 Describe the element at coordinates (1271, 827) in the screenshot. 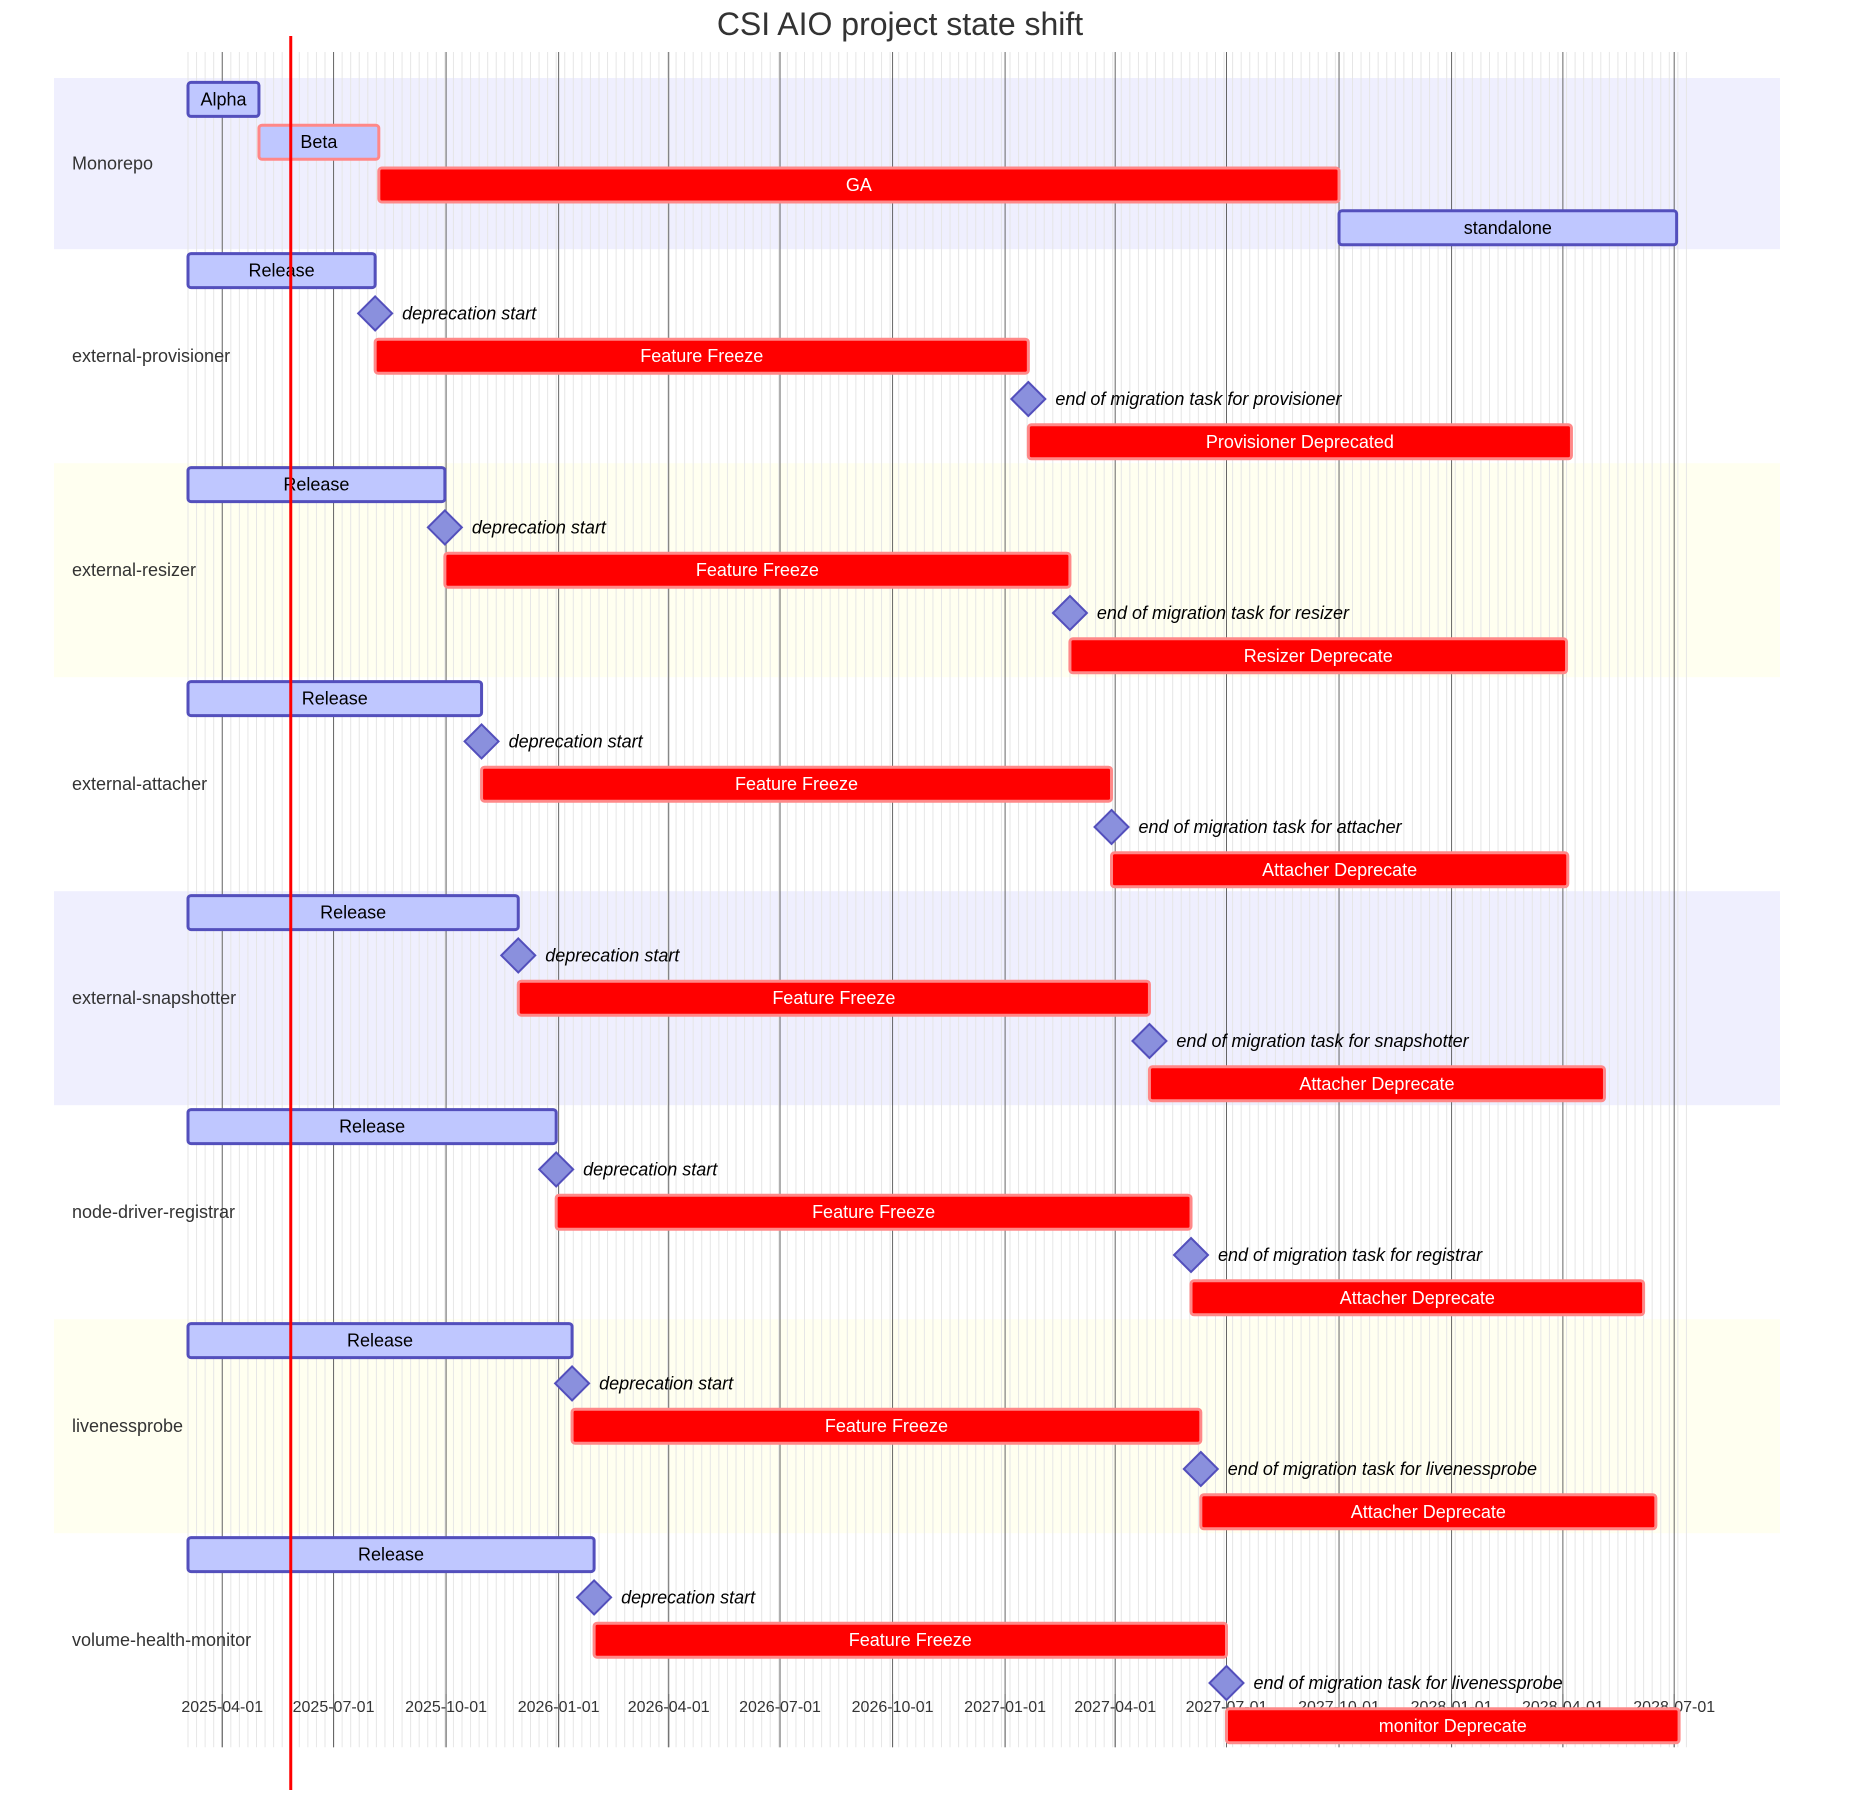

I see `milestone-label: end of migration task for attacher` at that location.